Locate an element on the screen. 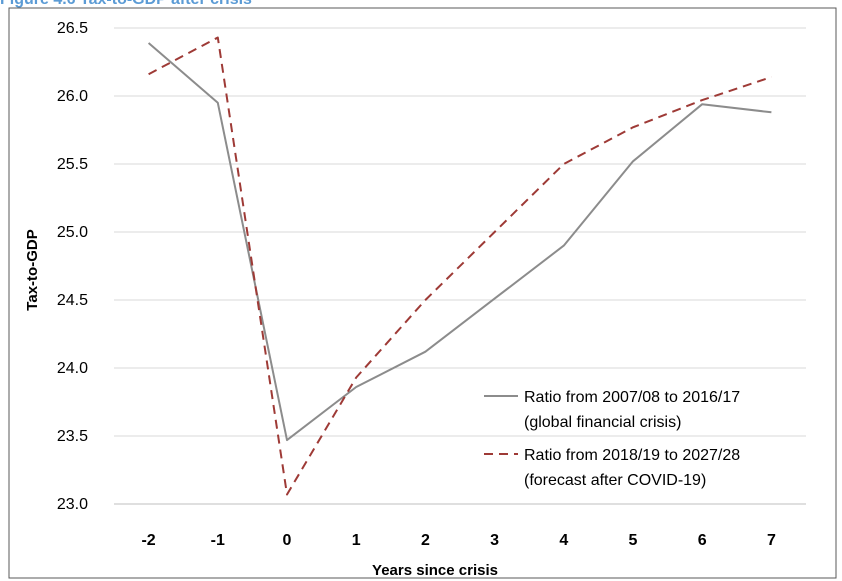 The image size is (842, 581). legend-label: Ratio from 2007/08 to 2016/17 is located at coordinates (632, 397).